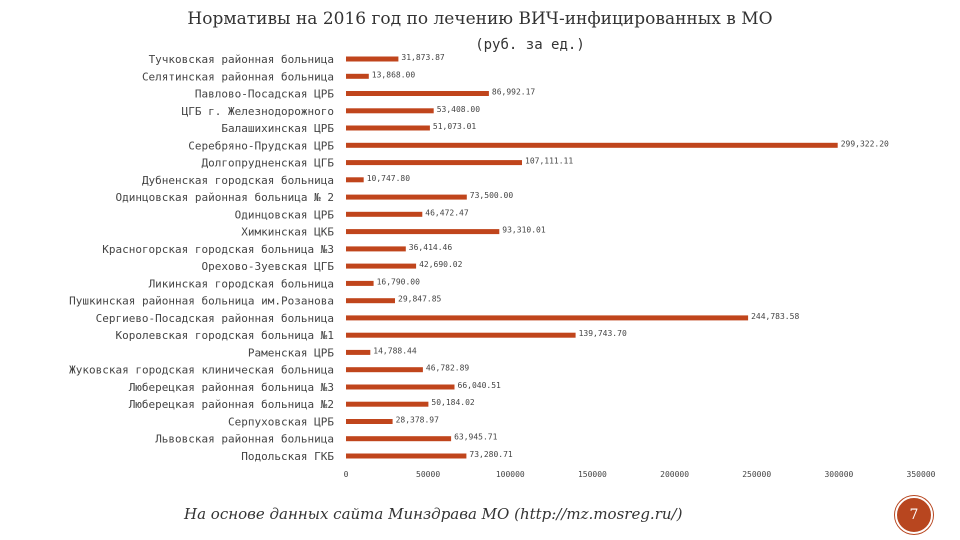 The height and width of the screenshot is (540, 960). I want to click on category-label: Долгопрудненская ЦГБ, so click(268, 163).